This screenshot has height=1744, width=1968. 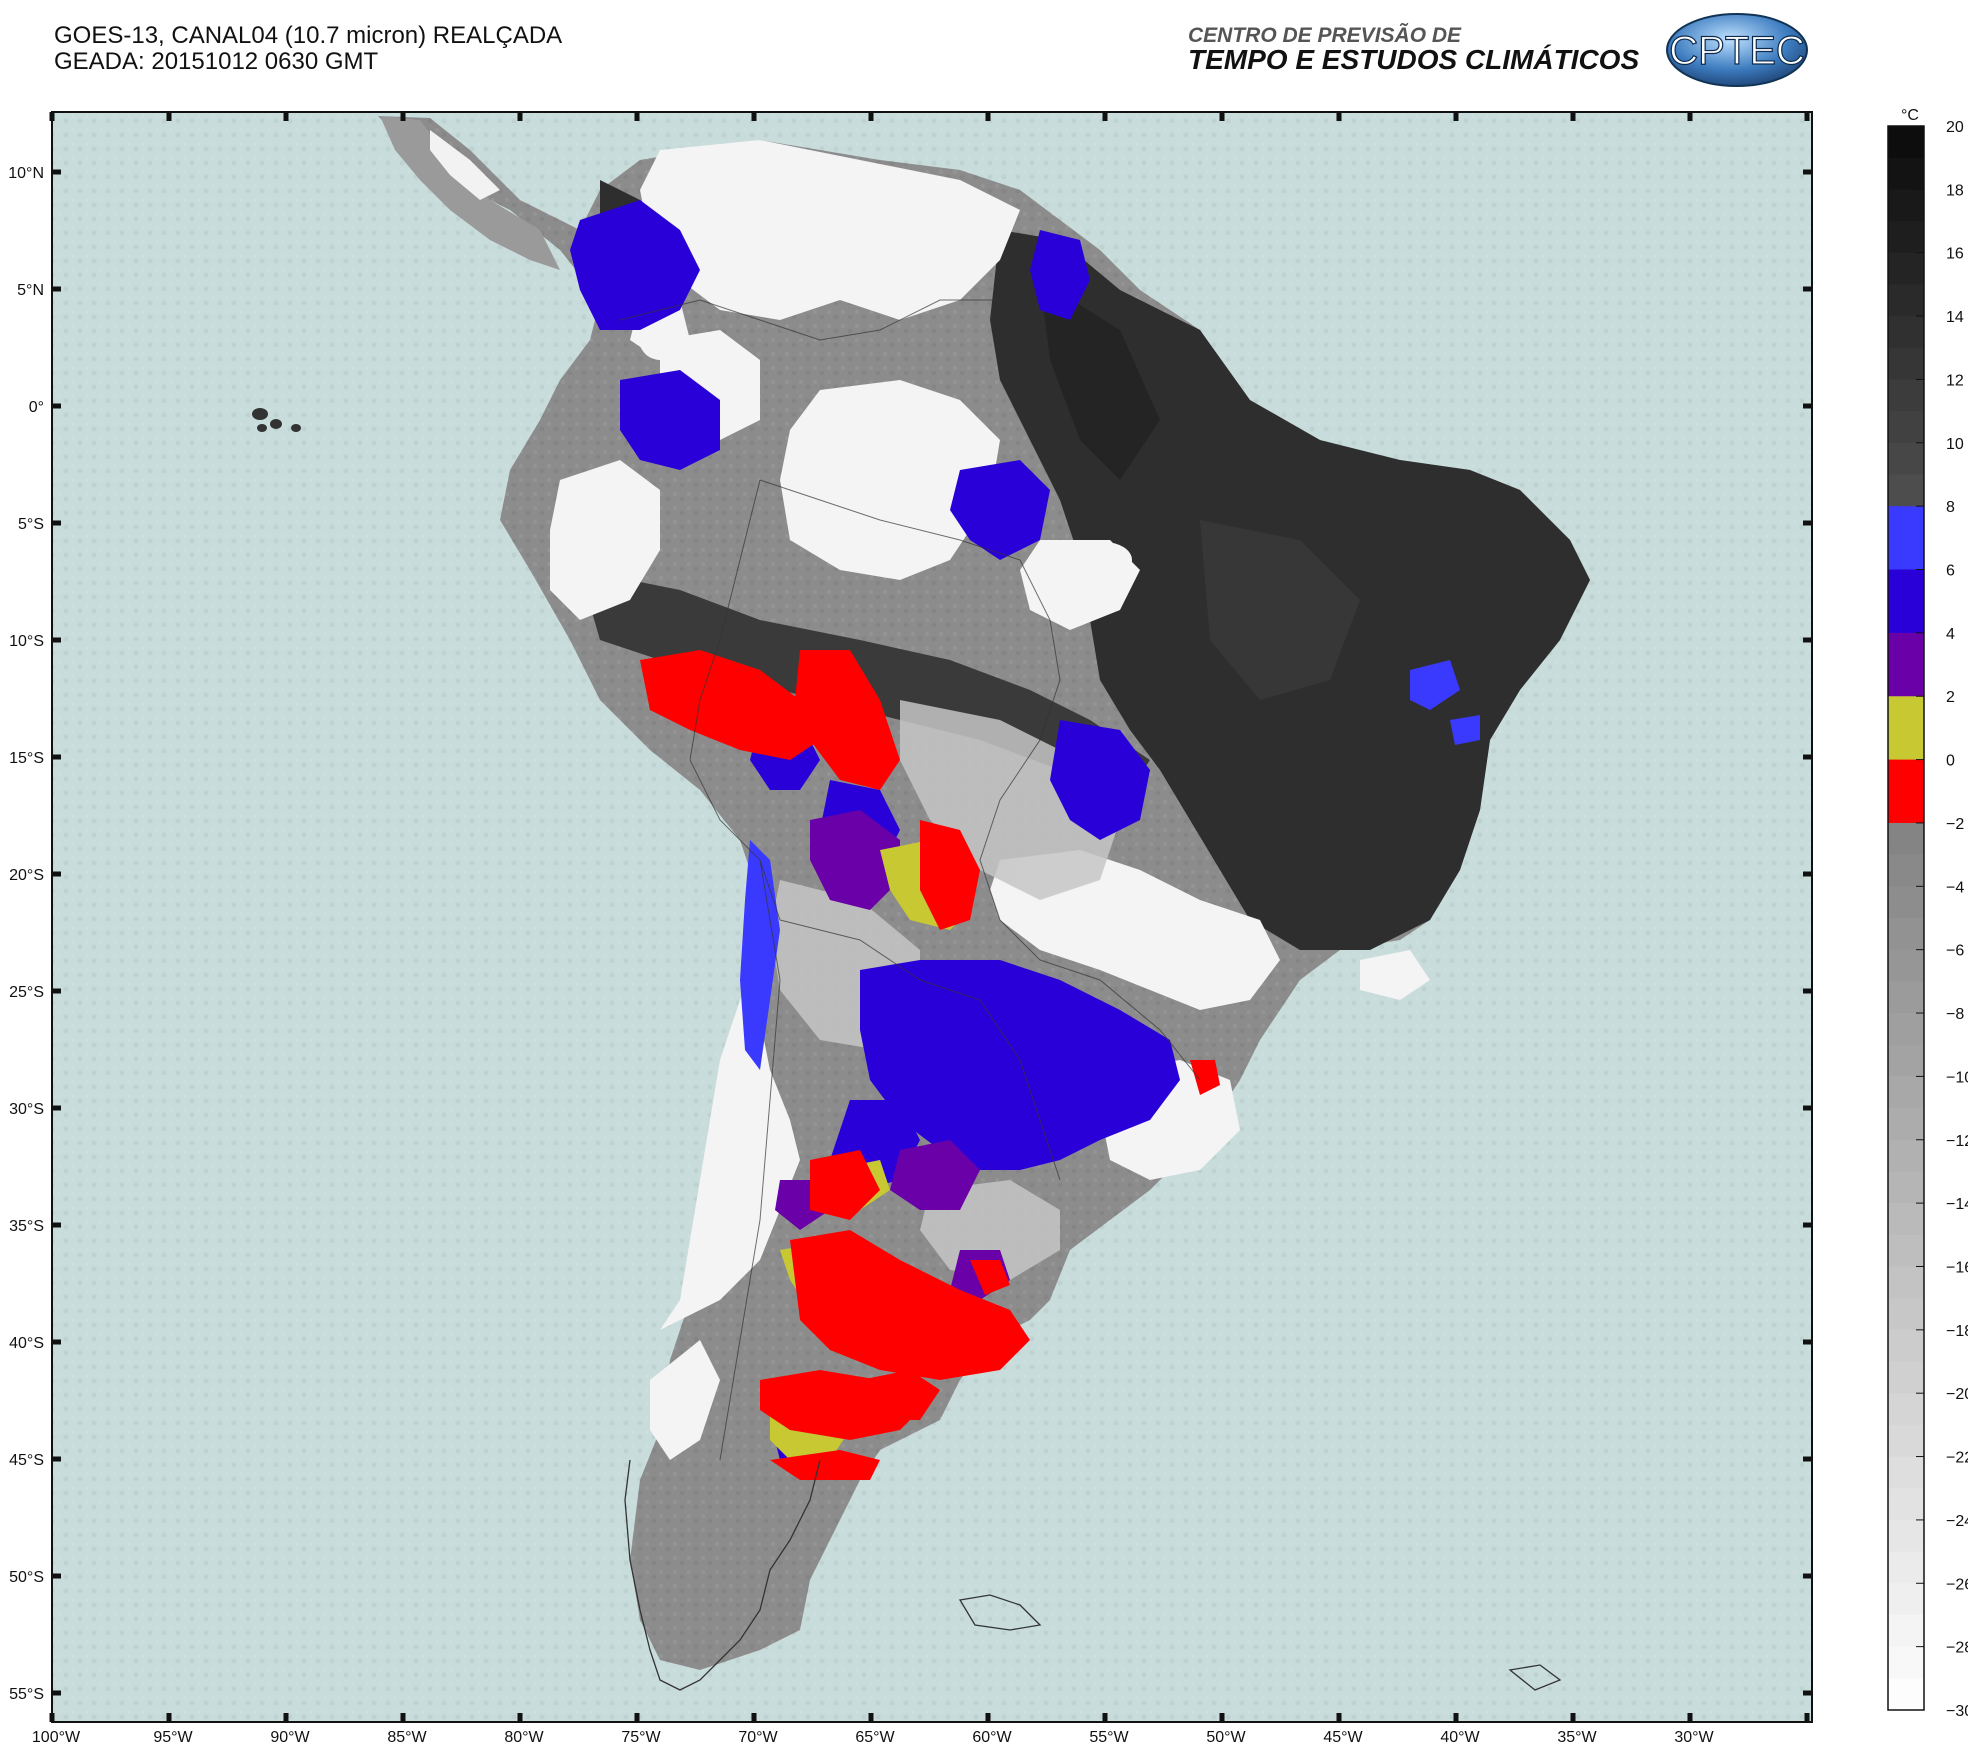 What do you see at coordinates (26, 1109) in the screenshot?
I see `lat-label: 30°S` at bounding box center [26, 1109].